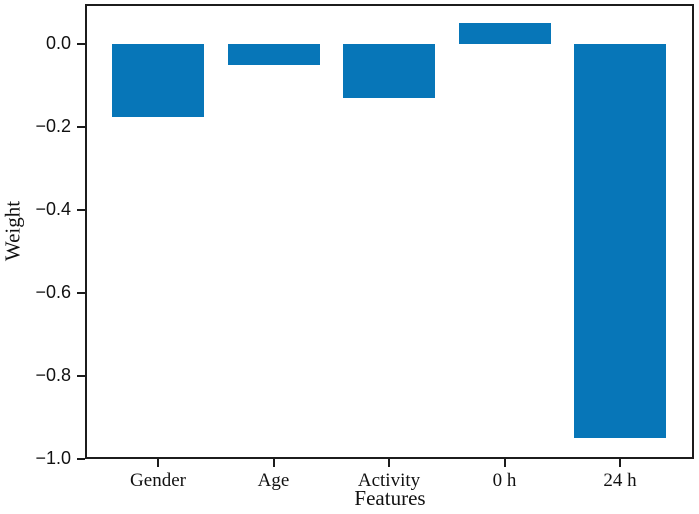 Image resolution: width=699 pixels, height=514 pixels. Describe the element at coordinates (53, 292) in the screenshot. I see `y-tick-label: −0.6` at that location.